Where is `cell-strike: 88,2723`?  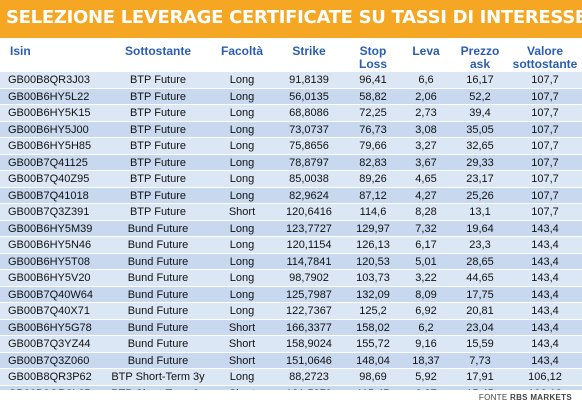
cell-strike: 88,2723 is located at coordinates (309, 377).